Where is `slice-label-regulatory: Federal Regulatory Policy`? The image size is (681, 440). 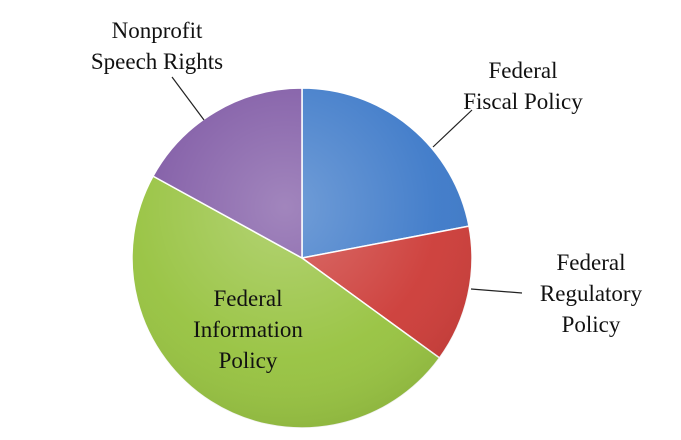 slice-label-regulatory: Federal Regulatory Policy is located at coordinates (591, 293).